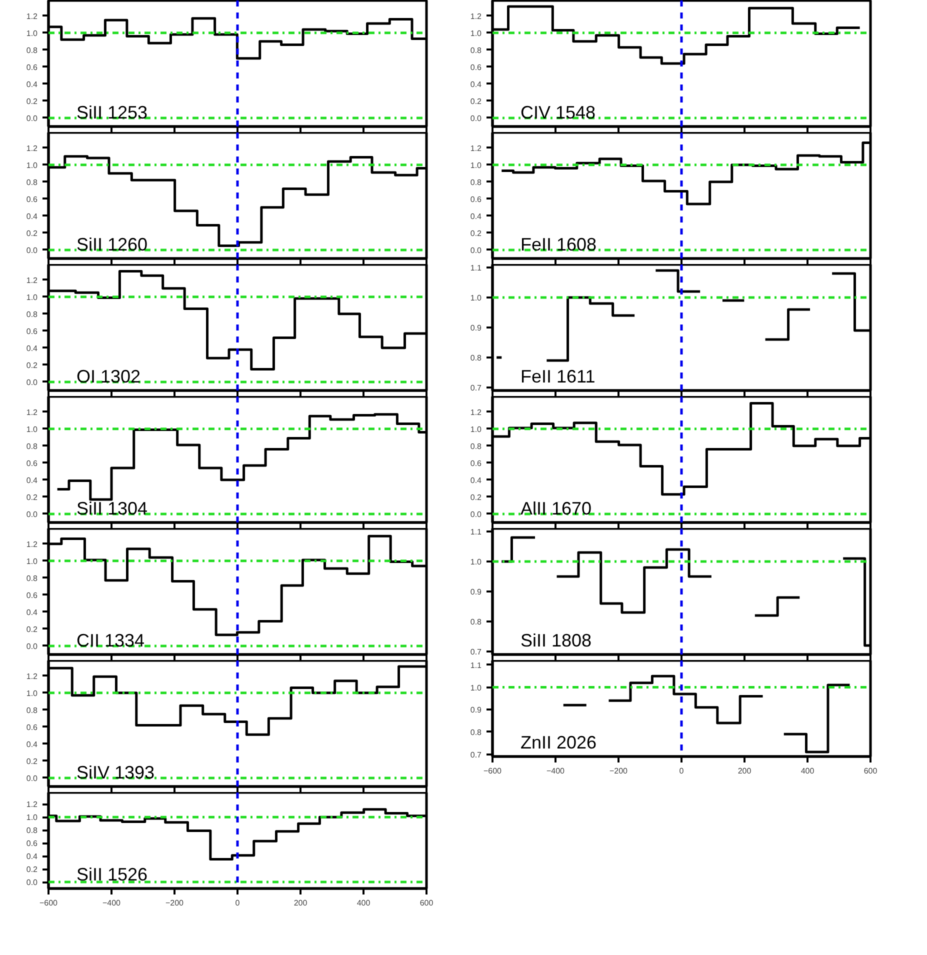 This screenshot has width=927, height=955. What do you see at coordinates (558, 112) in the screenshot?
I see `annotation: CIV 1548` at bounding box center [558, 112].